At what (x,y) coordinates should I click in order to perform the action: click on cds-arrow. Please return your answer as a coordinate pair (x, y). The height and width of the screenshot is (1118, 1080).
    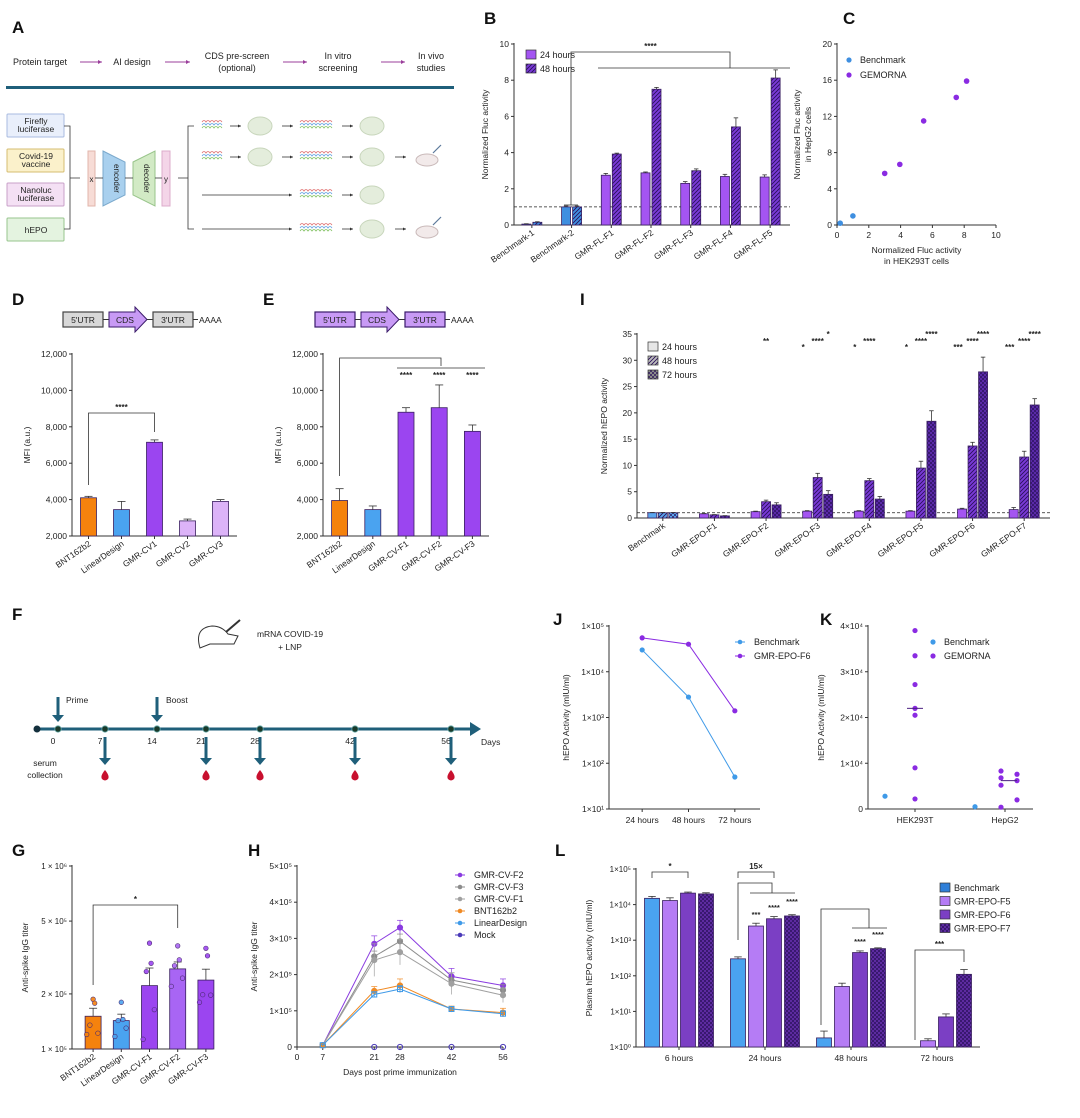
    Looking at the image, I should click on (380, 319).